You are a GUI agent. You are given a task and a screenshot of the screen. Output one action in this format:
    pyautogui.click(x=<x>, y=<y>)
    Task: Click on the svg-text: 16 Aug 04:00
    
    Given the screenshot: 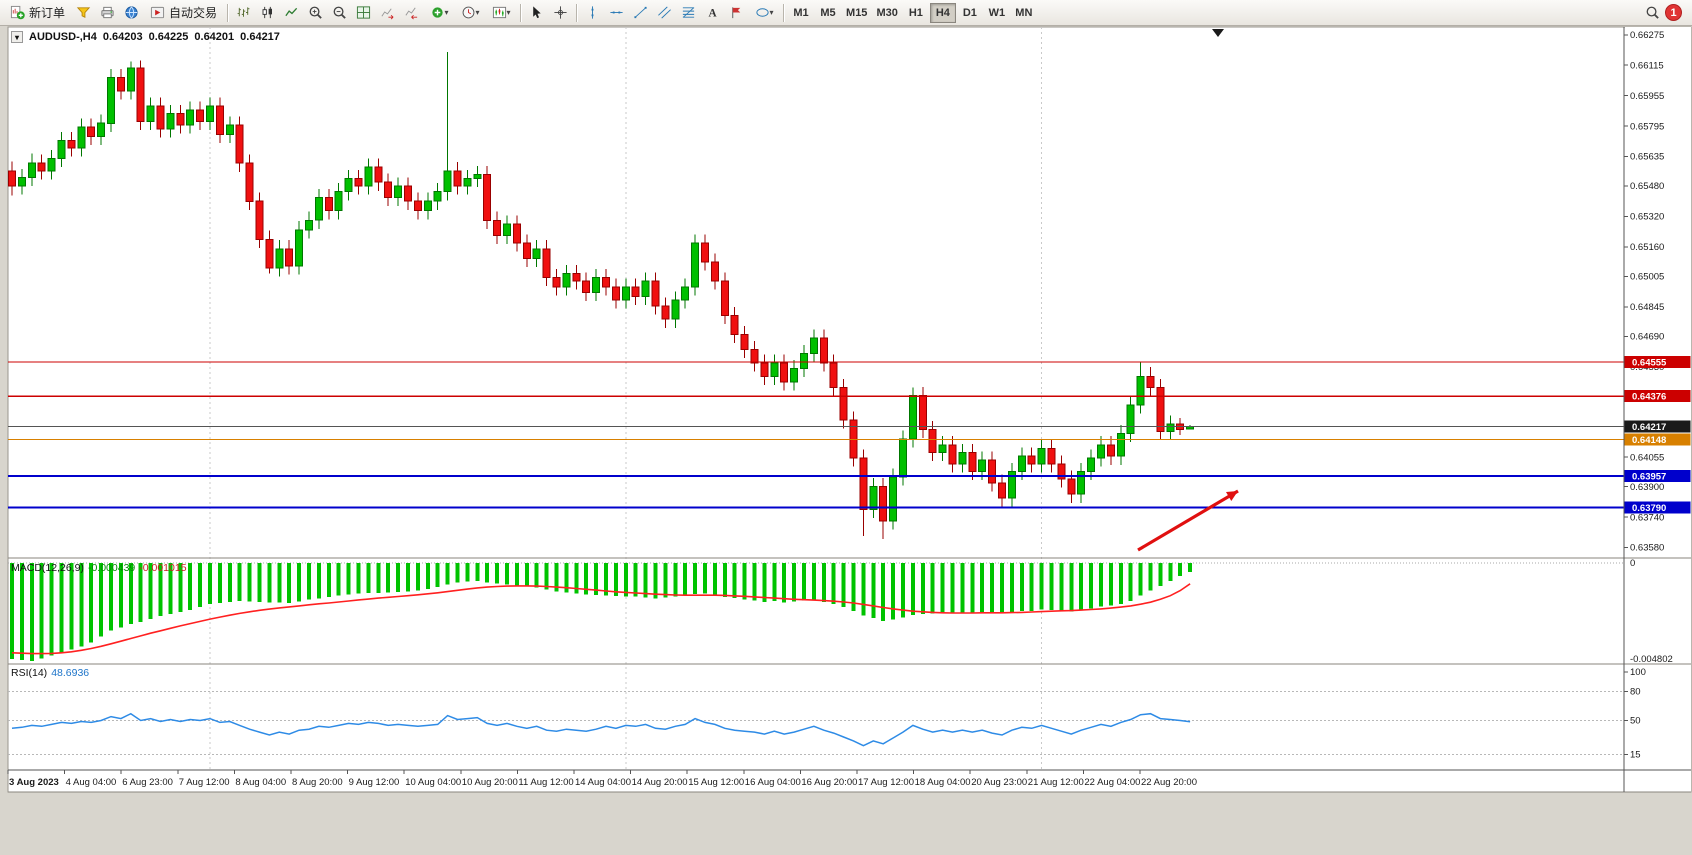 What is the action you would take?
    pyautogui.click(x=773, y=782)
    